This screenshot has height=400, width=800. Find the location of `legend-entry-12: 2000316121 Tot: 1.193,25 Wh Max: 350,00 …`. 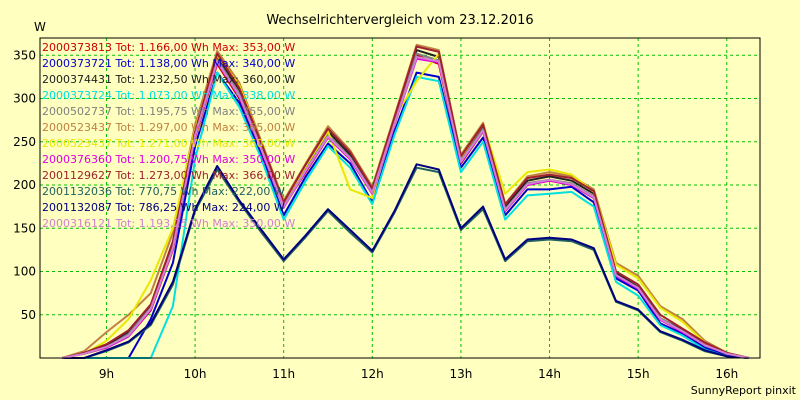

legend-entry-12: 2000316121 Tot: 1.193,25 Wh Max: 350,00 … is located at coordinates (168, 223).